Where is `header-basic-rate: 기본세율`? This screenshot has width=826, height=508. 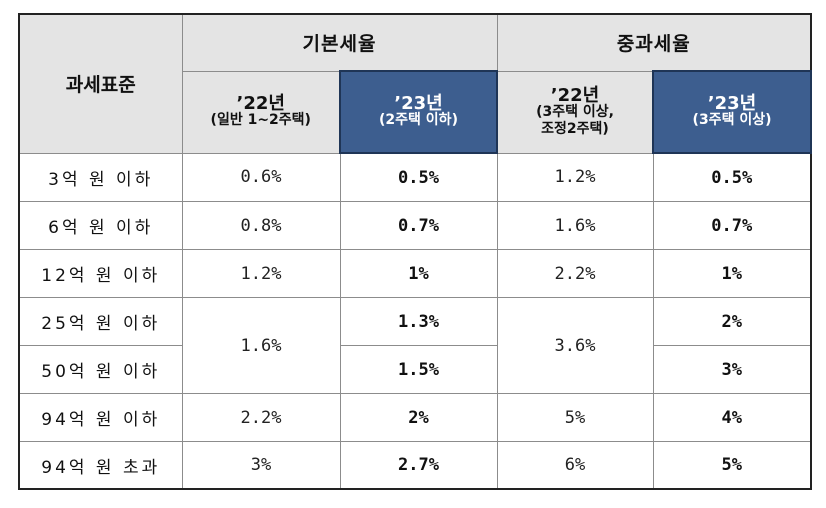 header-basic-rate: 기본세율 is located at coordinates (339, 42).